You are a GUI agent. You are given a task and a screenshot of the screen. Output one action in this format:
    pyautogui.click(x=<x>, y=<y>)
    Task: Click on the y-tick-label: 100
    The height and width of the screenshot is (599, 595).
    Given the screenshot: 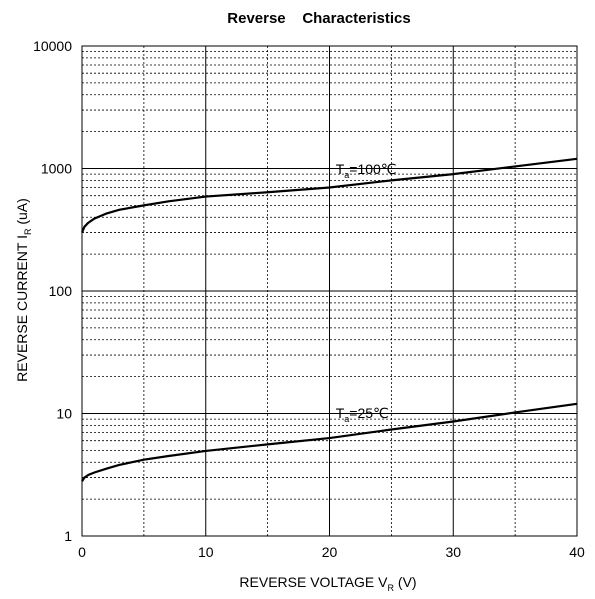 What is the action you would take?
    pyautogui.click(x=61, y=291)
    